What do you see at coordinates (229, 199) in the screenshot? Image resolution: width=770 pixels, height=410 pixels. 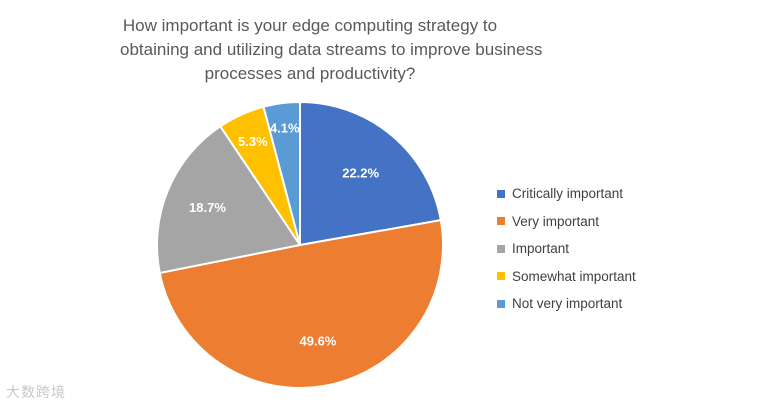 I see `pie-slice-important` at bounding box center [229, 199].